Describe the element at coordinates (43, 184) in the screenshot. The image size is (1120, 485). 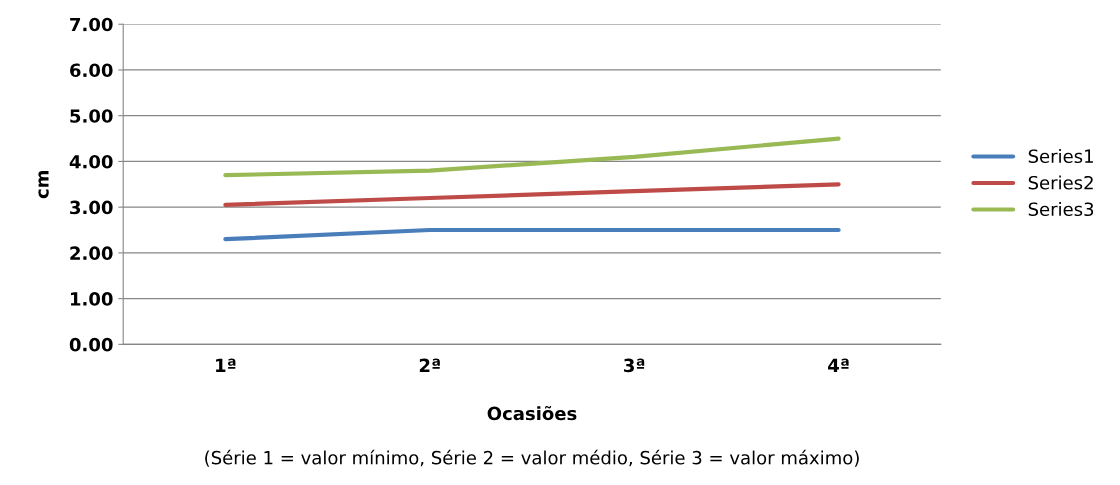
I see `y-axis-title: cm` at that location.